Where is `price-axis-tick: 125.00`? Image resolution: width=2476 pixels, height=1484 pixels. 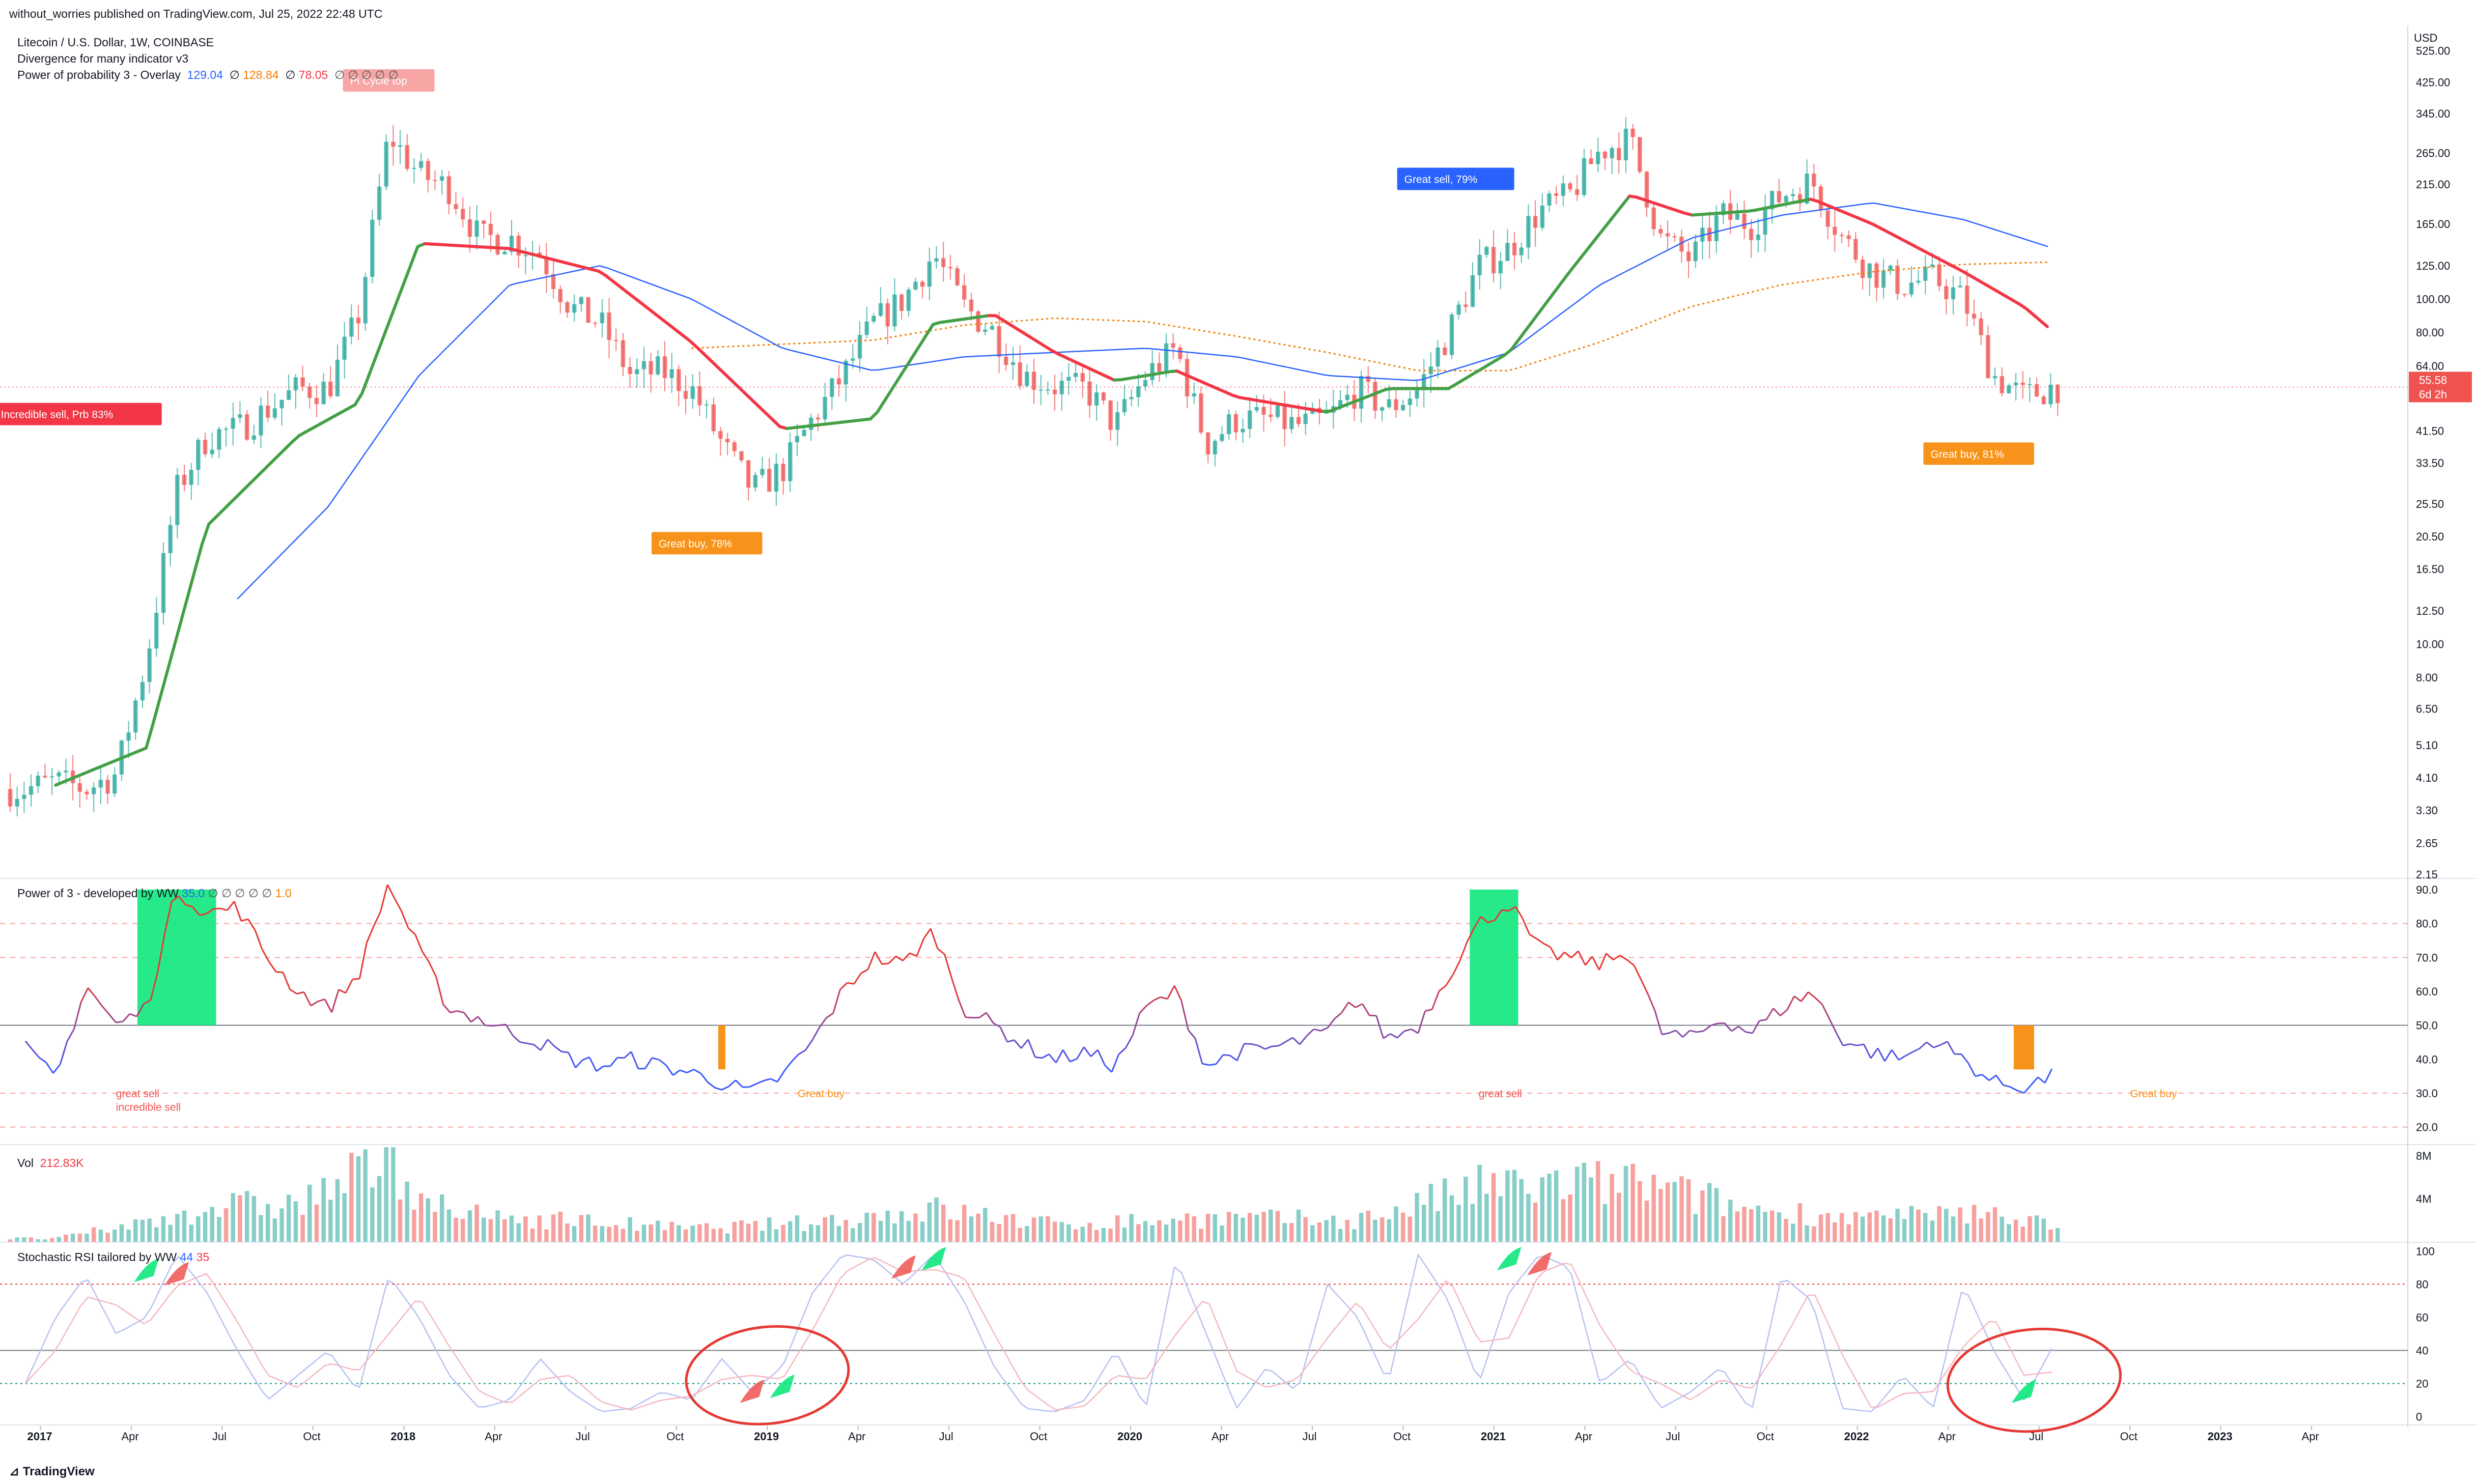
price-axis-tick: 125.00 is located at coordinates (2433, 266).